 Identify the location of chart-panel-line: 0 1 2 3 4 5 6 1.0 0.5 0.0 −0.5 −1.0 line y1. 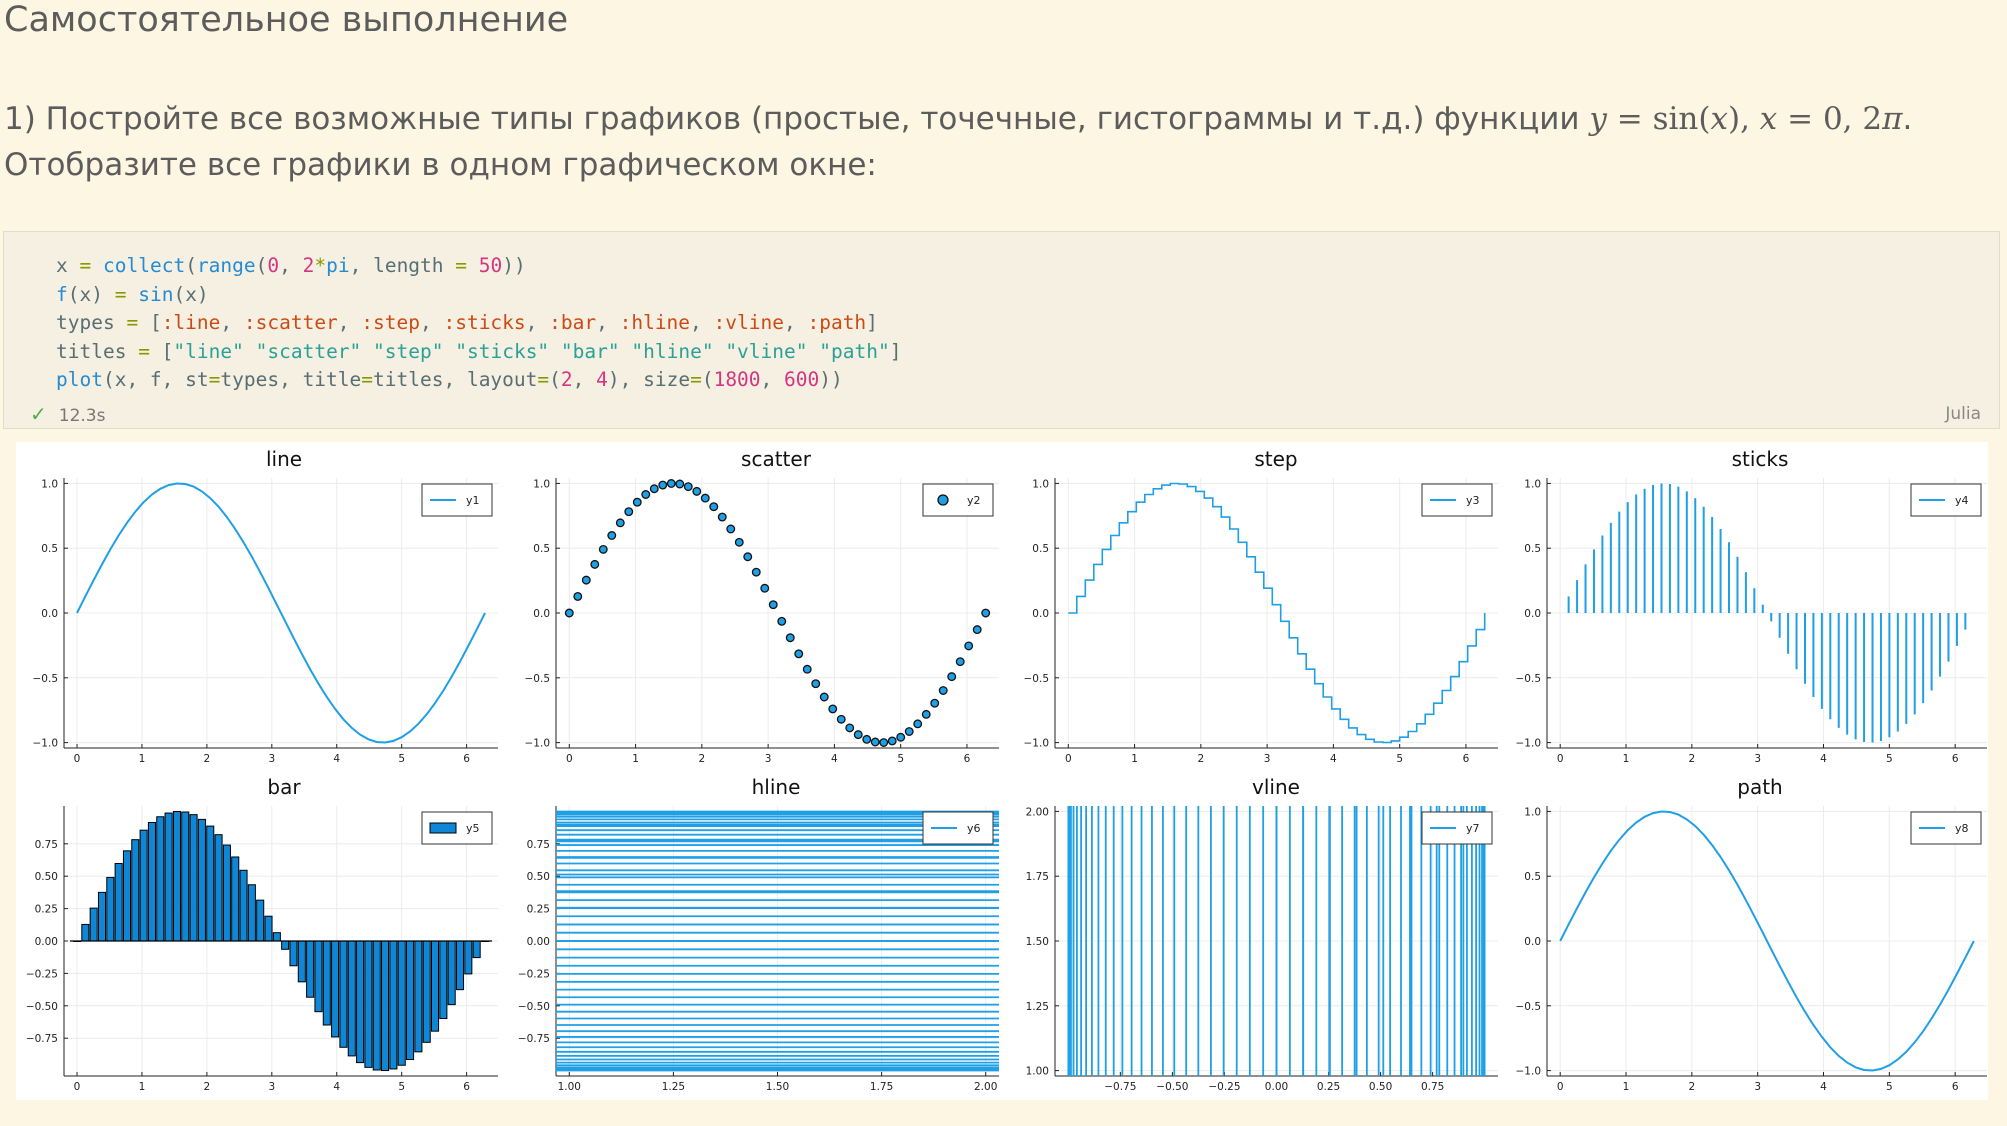
(265, 606).